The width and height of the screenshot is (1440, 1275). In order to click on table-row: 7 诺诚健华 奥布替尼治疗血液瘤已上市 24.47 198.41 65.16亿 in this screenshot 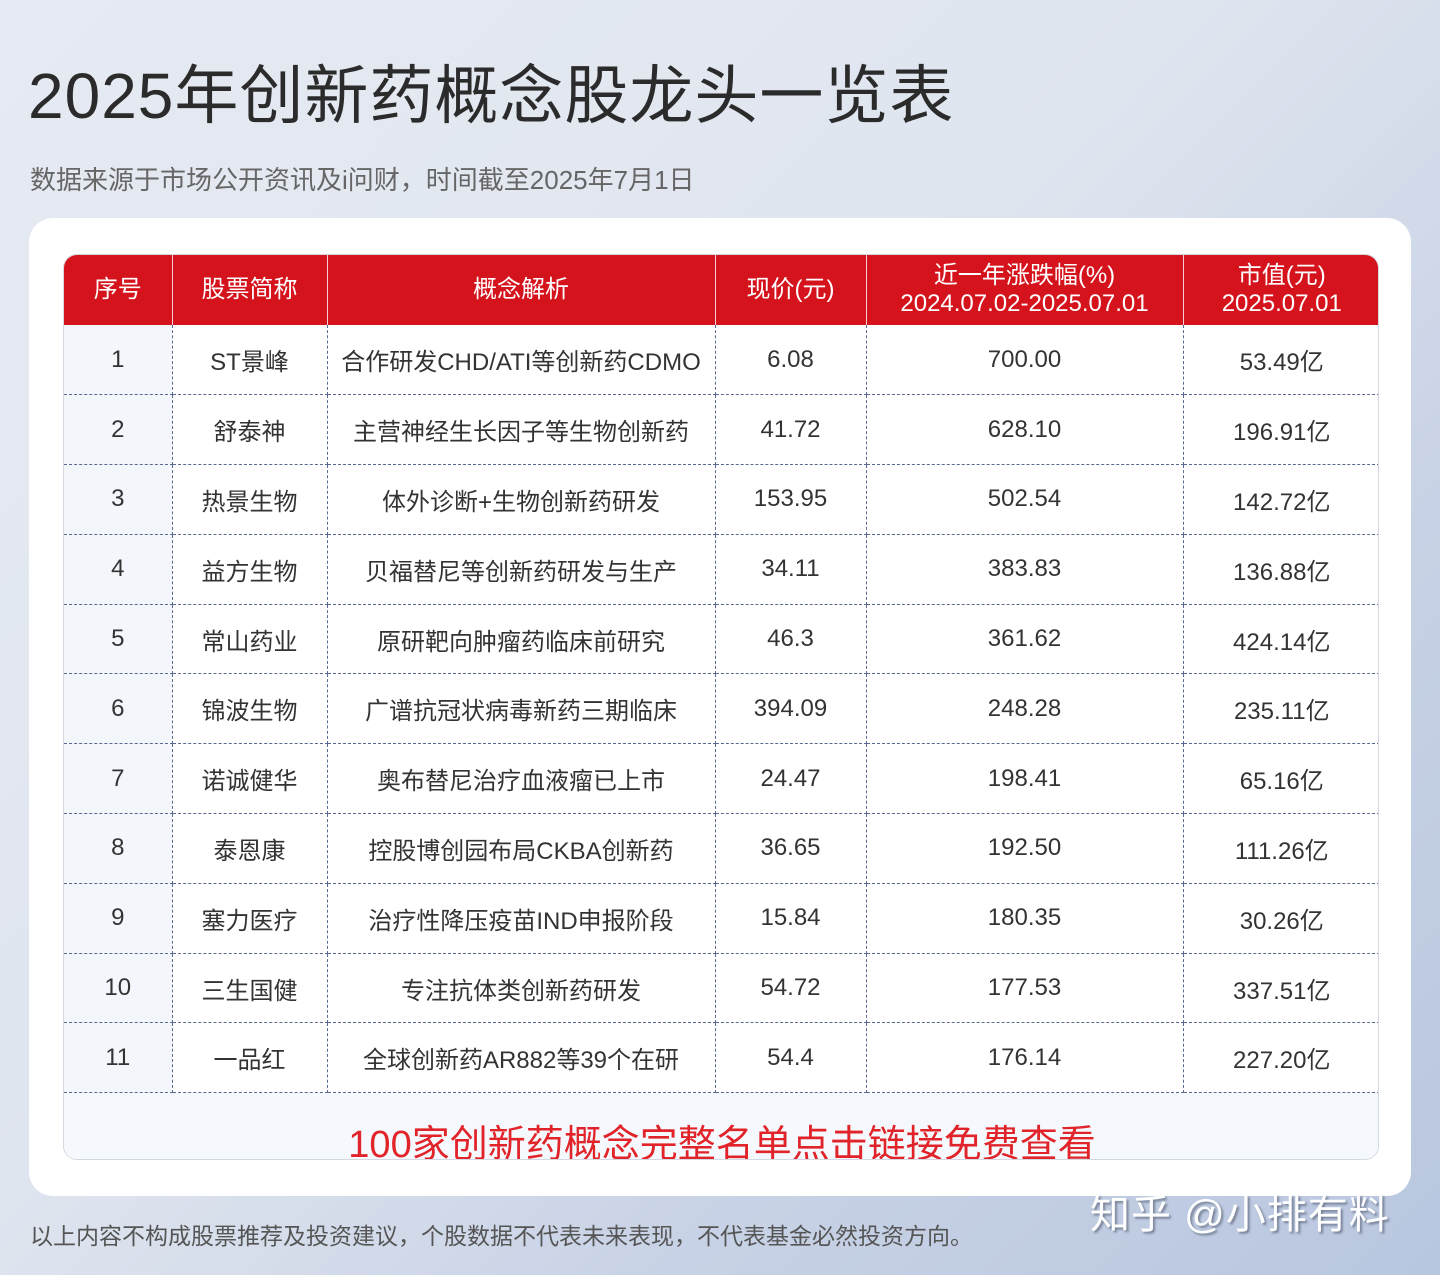, I will do `click(721, 779)`.